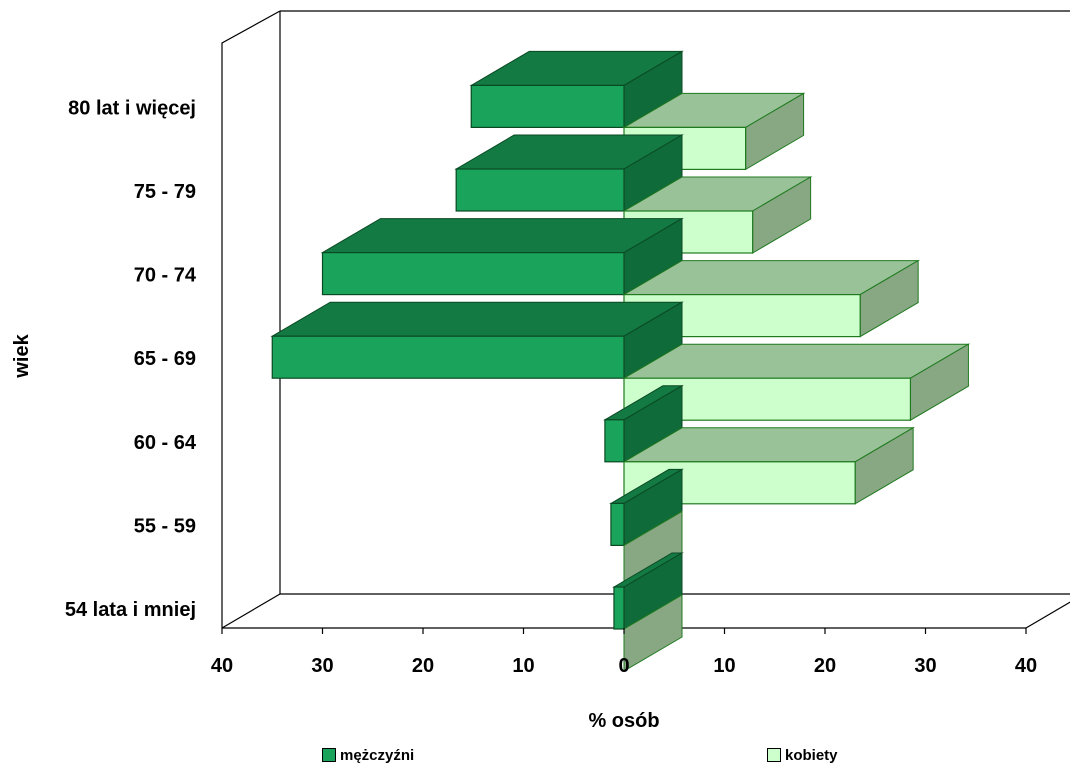 The height and width of the screenshot is (769, 1070). Describe the element at coordinates (165, 276) in the screenshot. I see `y-category-label: 70 - 74` at that location.